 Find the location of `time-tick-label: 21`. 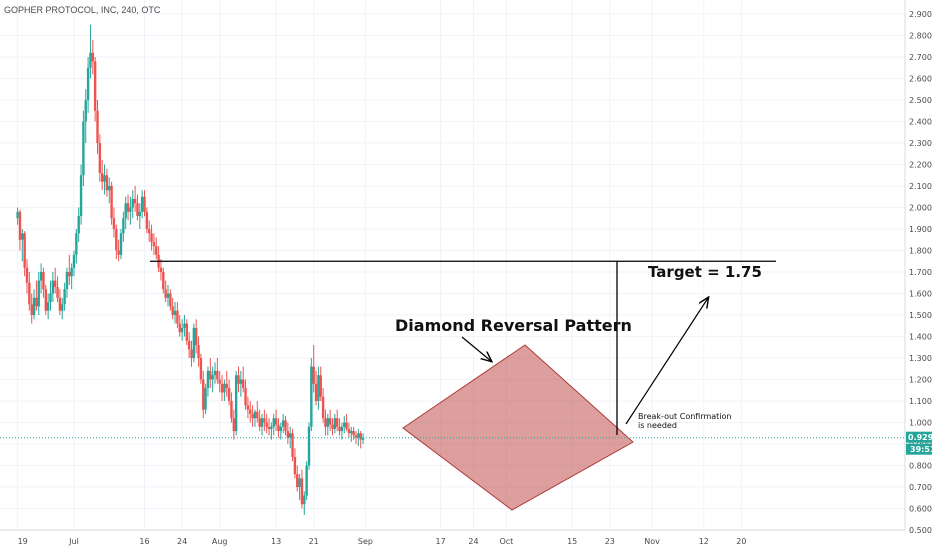

time-tick-label: 21 is located at coordinates (314, 541).